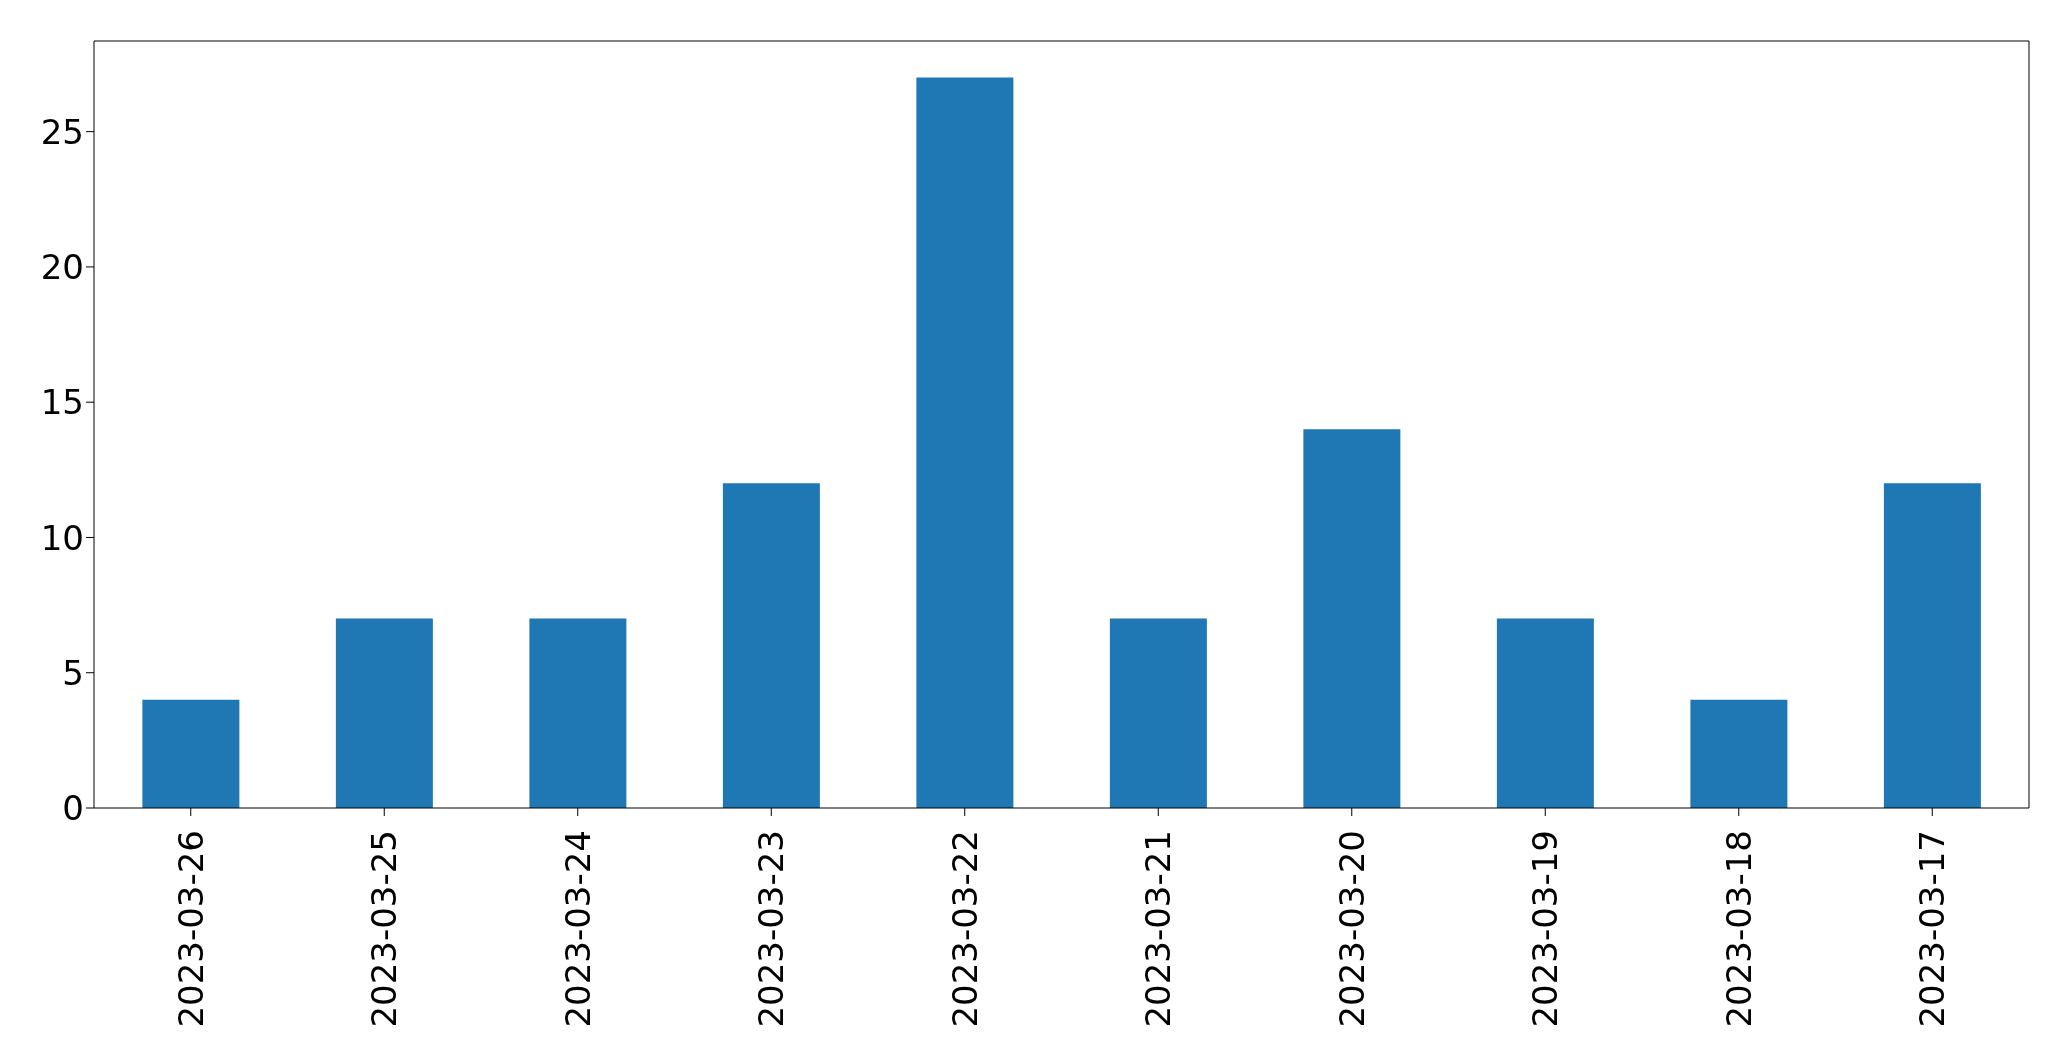 Image resolution: width=2071 pixels, height=1061 pixels. Describe the element at coordinates (73, 672) in the screenshot. I see `y-tick-label: 5` at that location.